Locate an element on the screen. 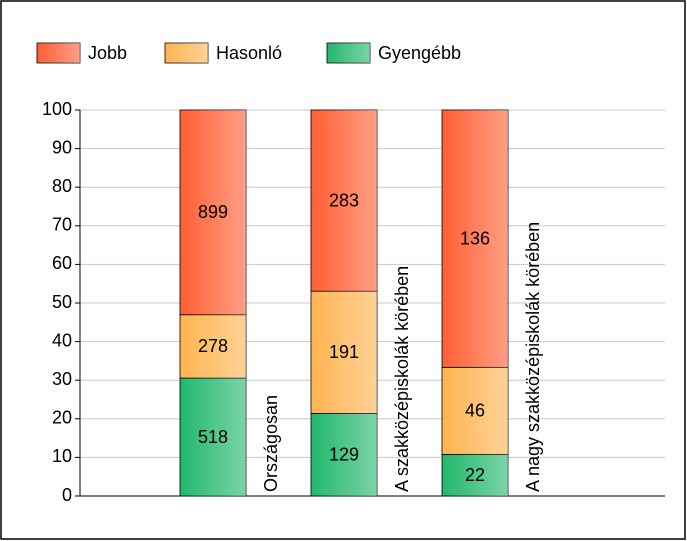 The height and width of the screenshot is (541, 687). data-label: 46 is located at coordinates (475, 411).